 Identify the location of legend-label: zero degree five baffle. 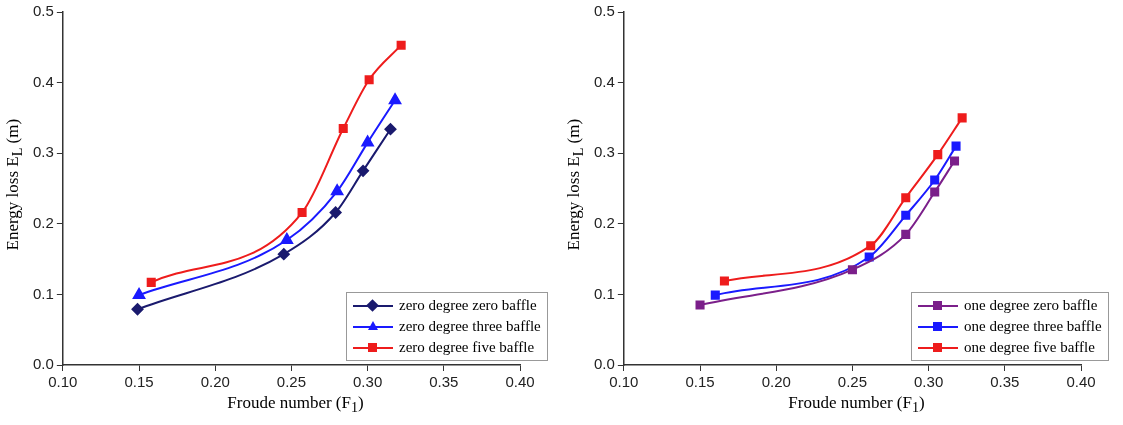
(467, 347).